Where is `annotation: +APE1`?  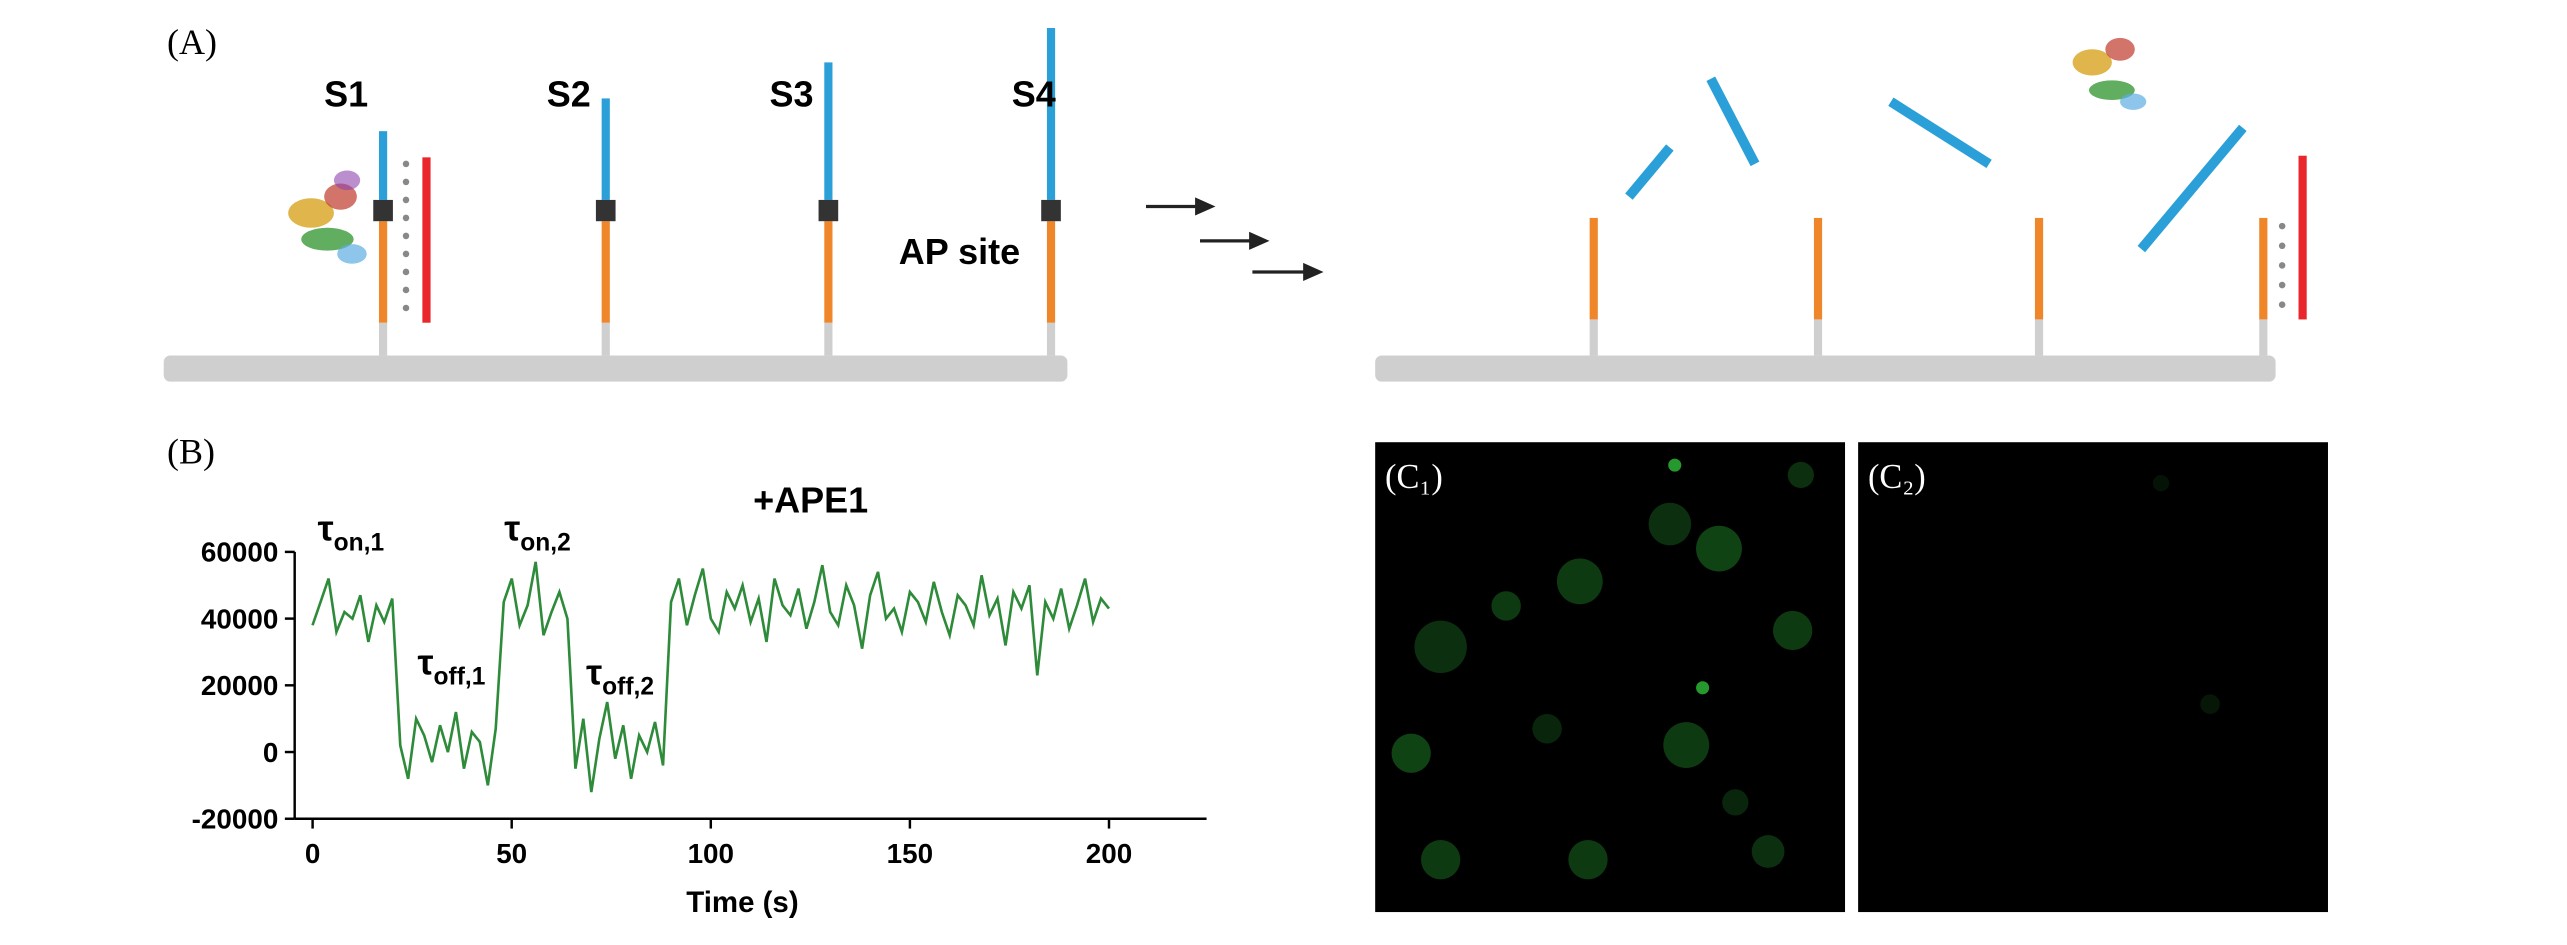
annotation: +APE1 is located at coordinates (810, 500).